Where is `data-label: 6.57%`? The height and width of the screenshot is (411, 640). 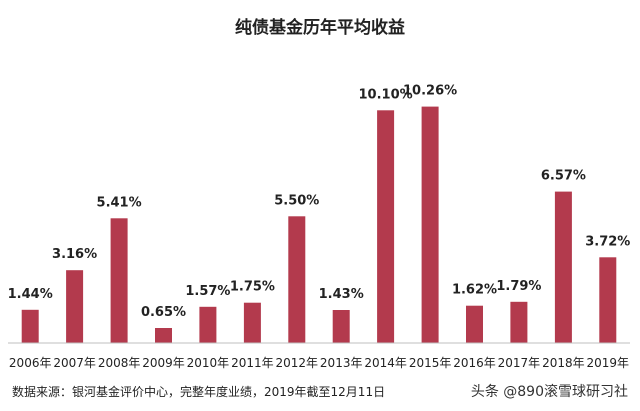
data-label: 6.57% is located at coordinates (563, 176).